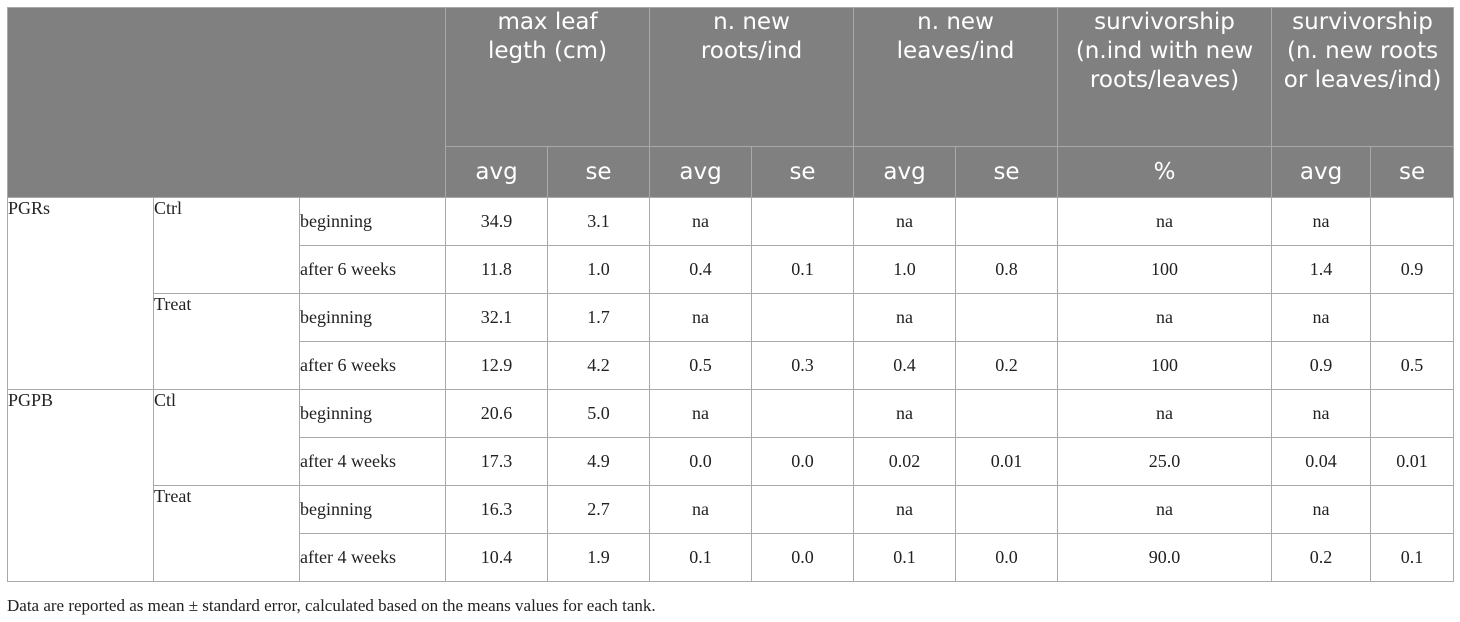 The image size is (1460, 622). Describe the element at coordinates (701, 172) in the screenshot. I see `subheader-roots-avg: avg` at that location.